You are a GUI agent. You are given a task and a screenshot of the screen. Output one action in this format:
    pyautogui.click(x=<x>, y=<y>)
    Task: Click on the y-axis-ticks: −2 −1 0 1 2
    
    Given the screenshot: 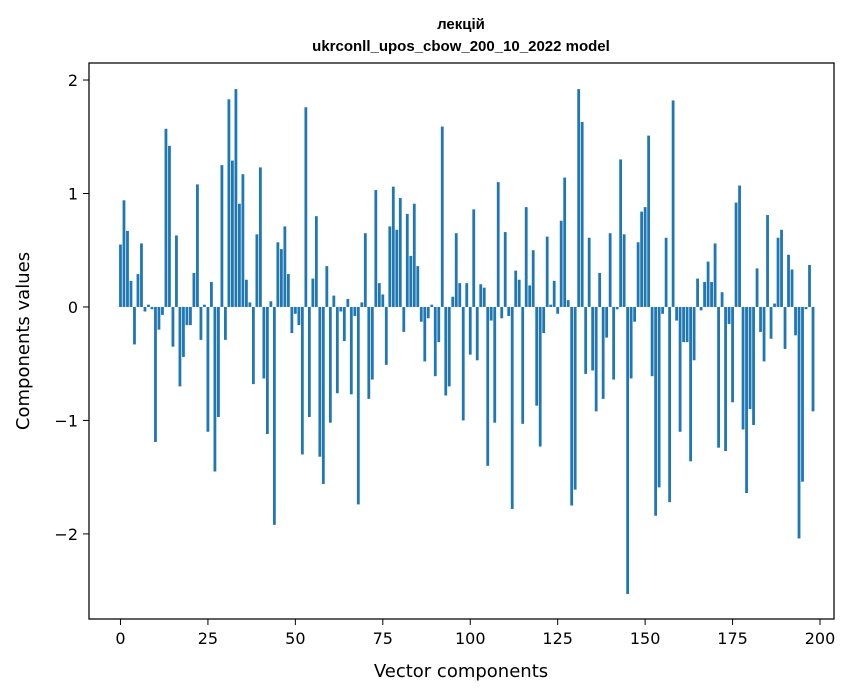 What is the action you would take?
    pyautogui.click(x=71, y=307)
    